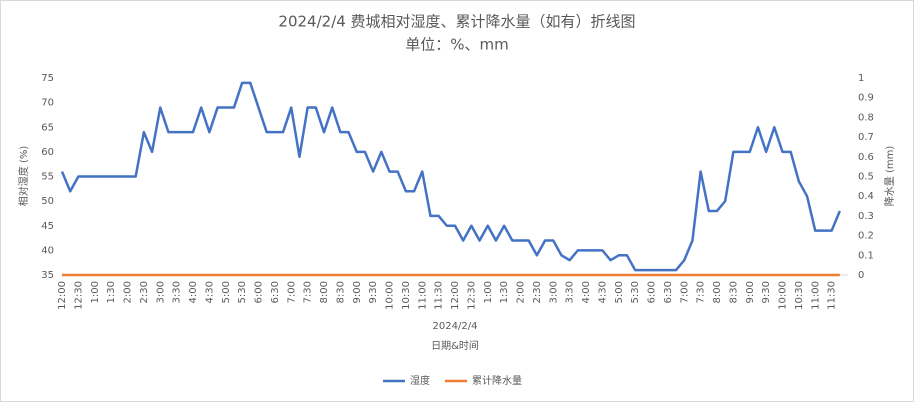  Describe the element at coordinates (866, 98) in the screenshot. I see `y2-tick-label: 0.9` at that location.